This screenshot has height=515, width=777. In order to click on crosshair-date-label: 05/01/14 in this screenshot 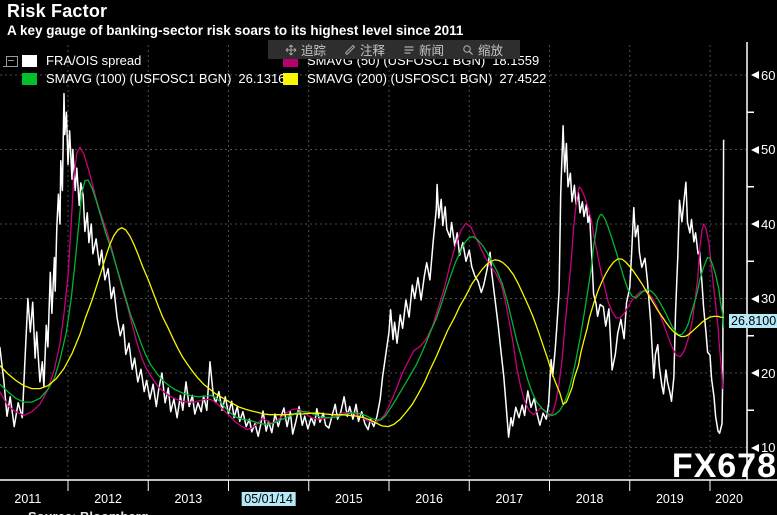, I will do `click(268, 499)`.